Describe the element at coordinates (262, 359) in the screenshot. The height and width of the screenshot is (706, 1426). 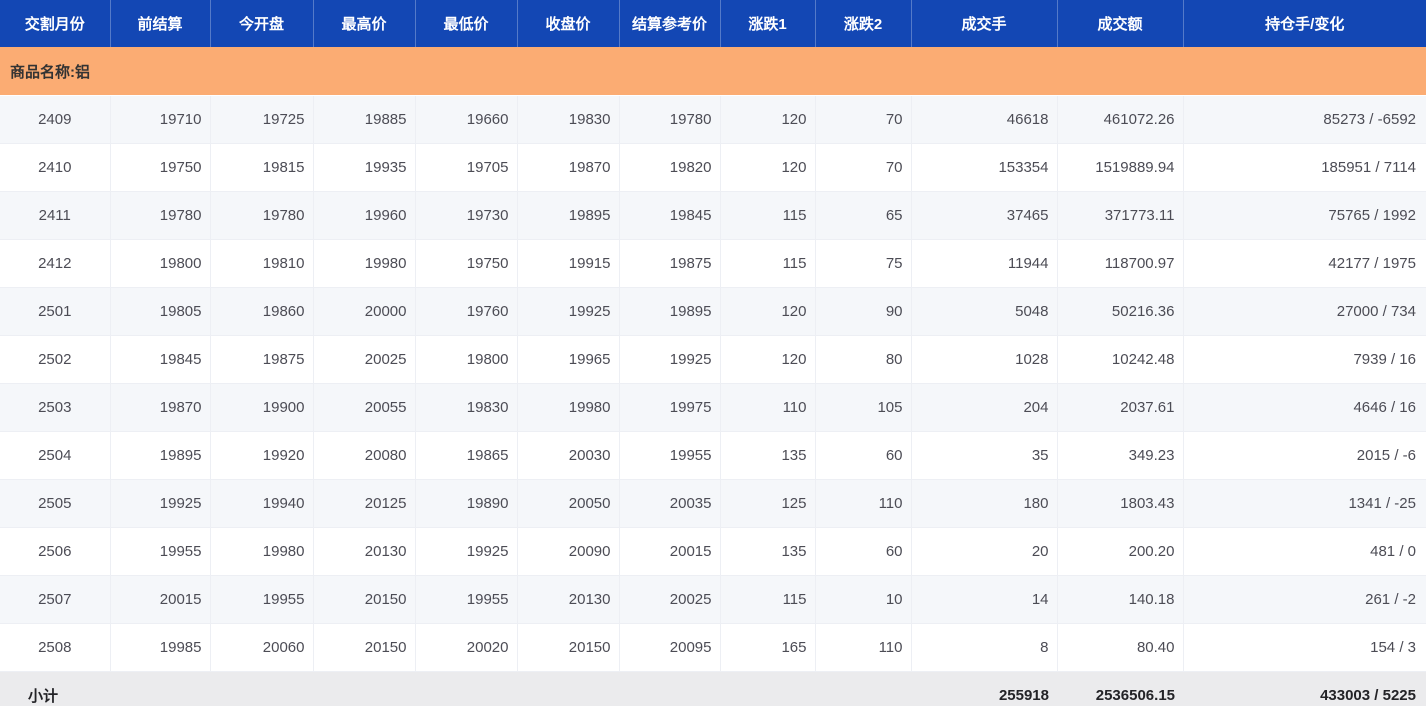
I see `cell-open: 19875` at that location.